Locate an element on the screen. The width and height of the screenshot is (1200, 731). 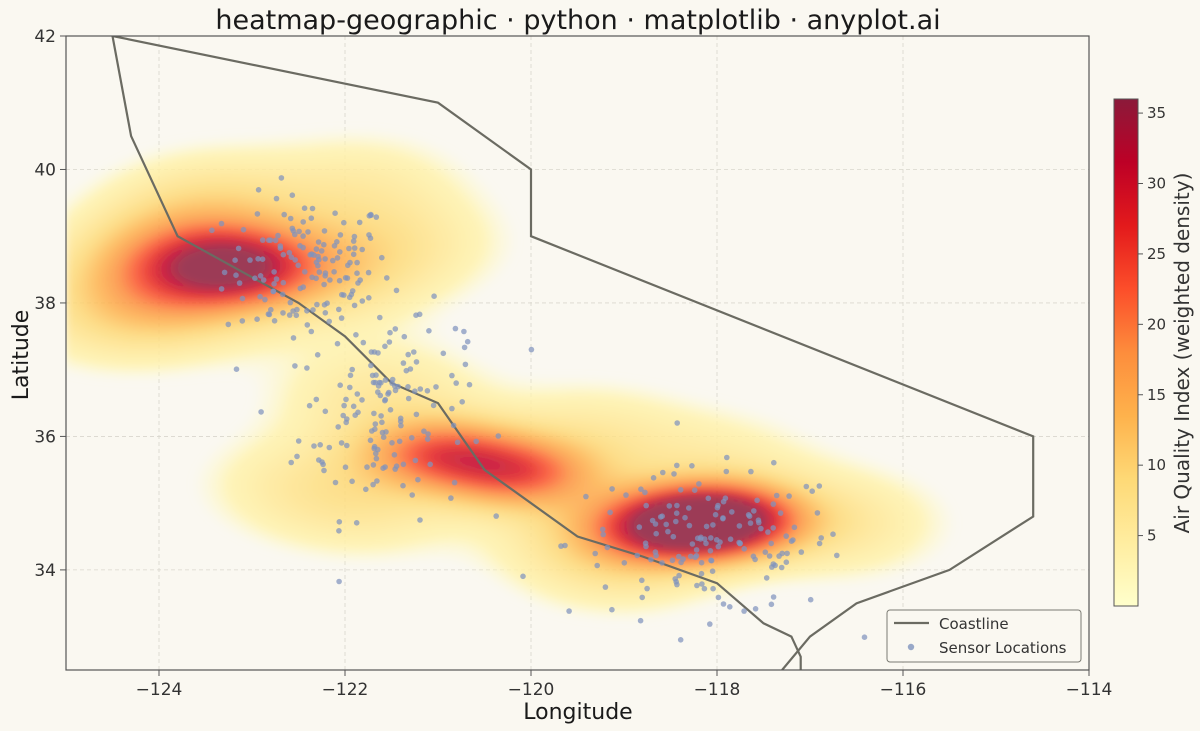
legend-box is located at coordinates (984, 636).